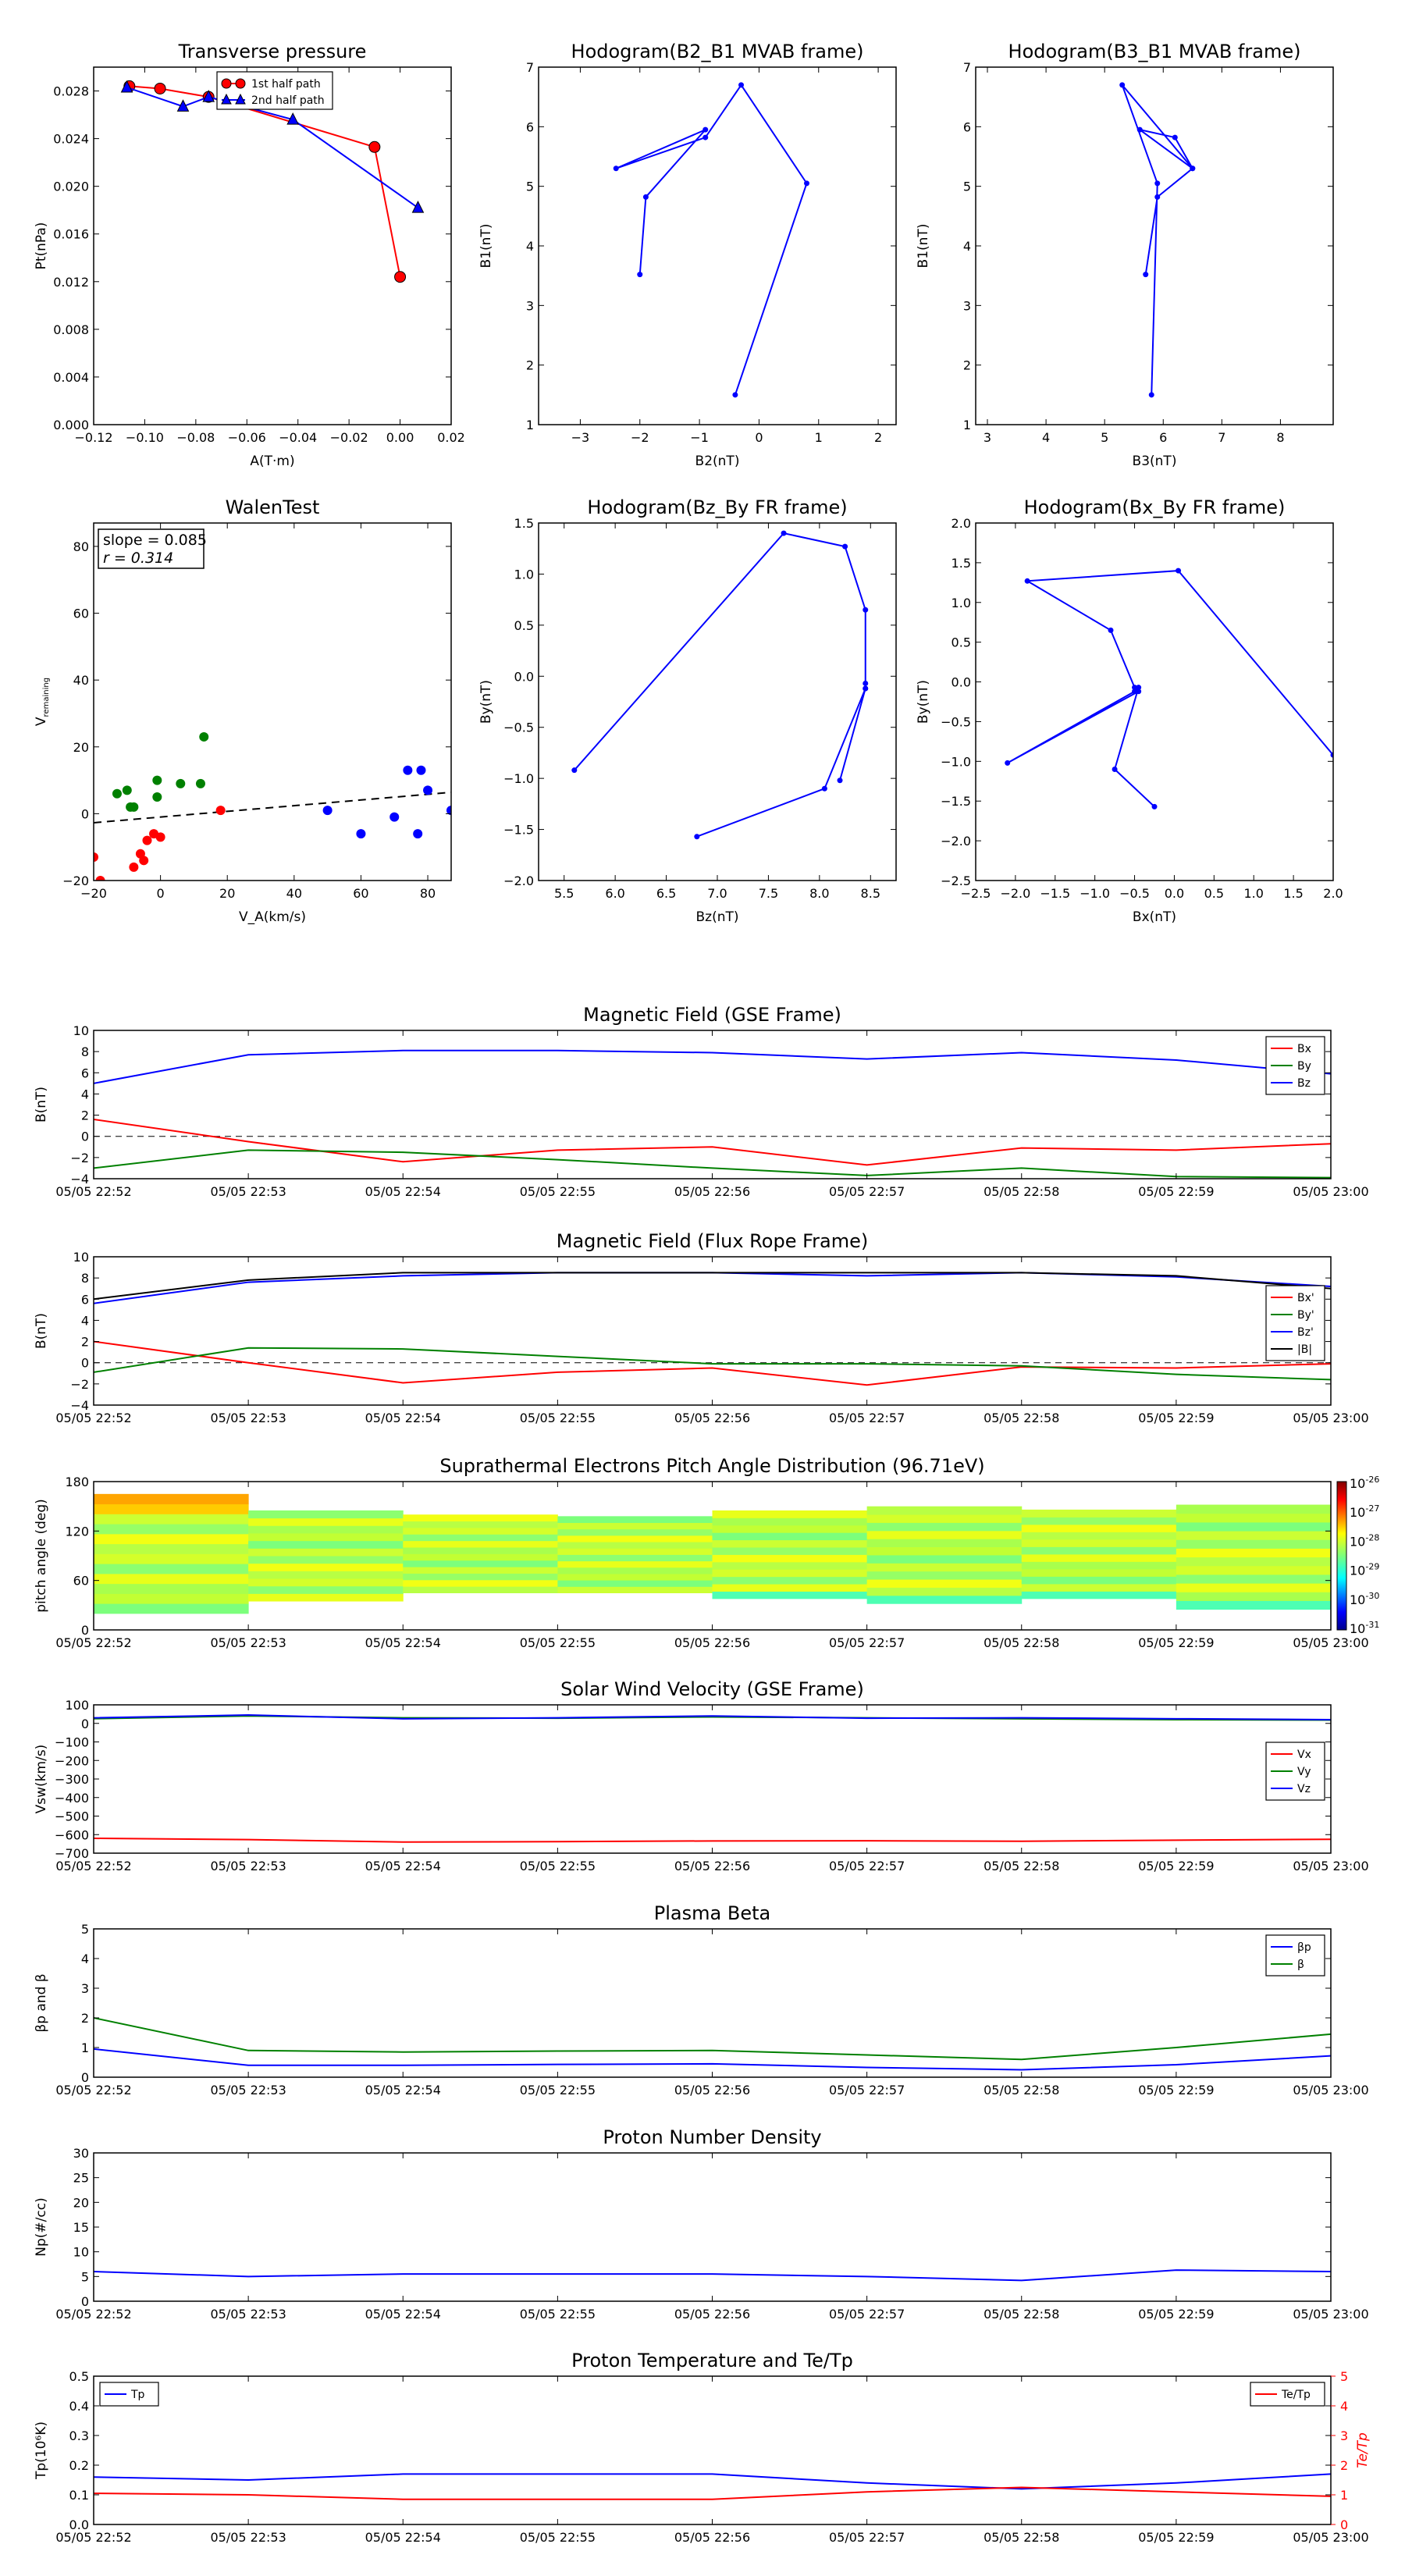  What do you see at coordinates (41, 2226) in the screenshot?
I see `y-axis-label: Np(#/cc)` at bounding box center [41, 2226].